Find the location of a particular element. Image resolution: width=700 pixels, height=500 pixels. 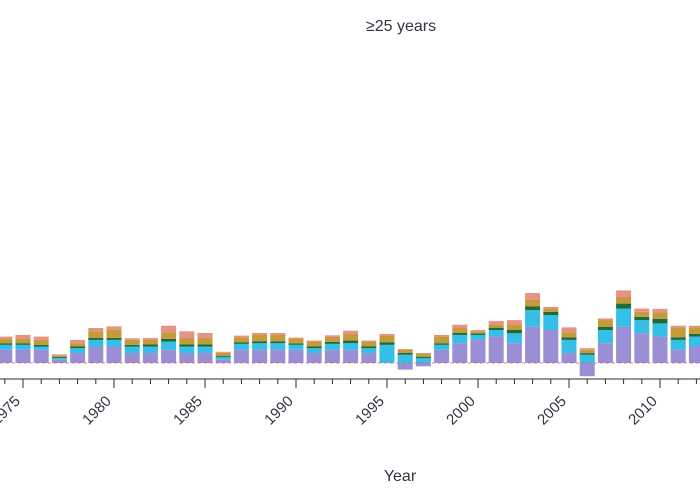

bar-segment-negative is located at coordinates (587, 370).